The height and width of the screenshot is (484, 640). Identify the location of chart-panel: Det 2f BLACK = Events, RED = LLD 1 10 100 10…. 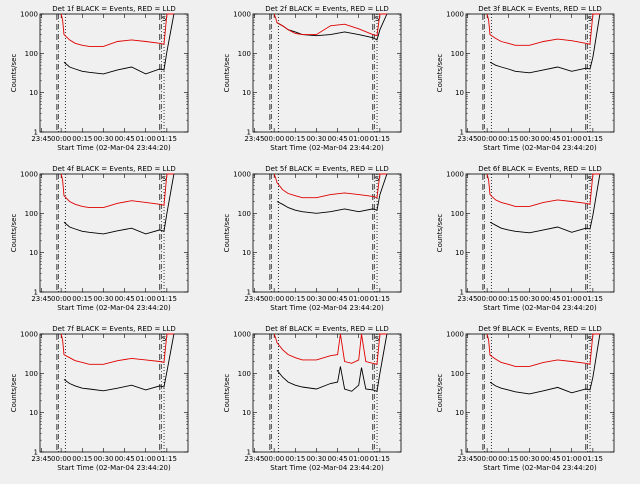
(312, 78).